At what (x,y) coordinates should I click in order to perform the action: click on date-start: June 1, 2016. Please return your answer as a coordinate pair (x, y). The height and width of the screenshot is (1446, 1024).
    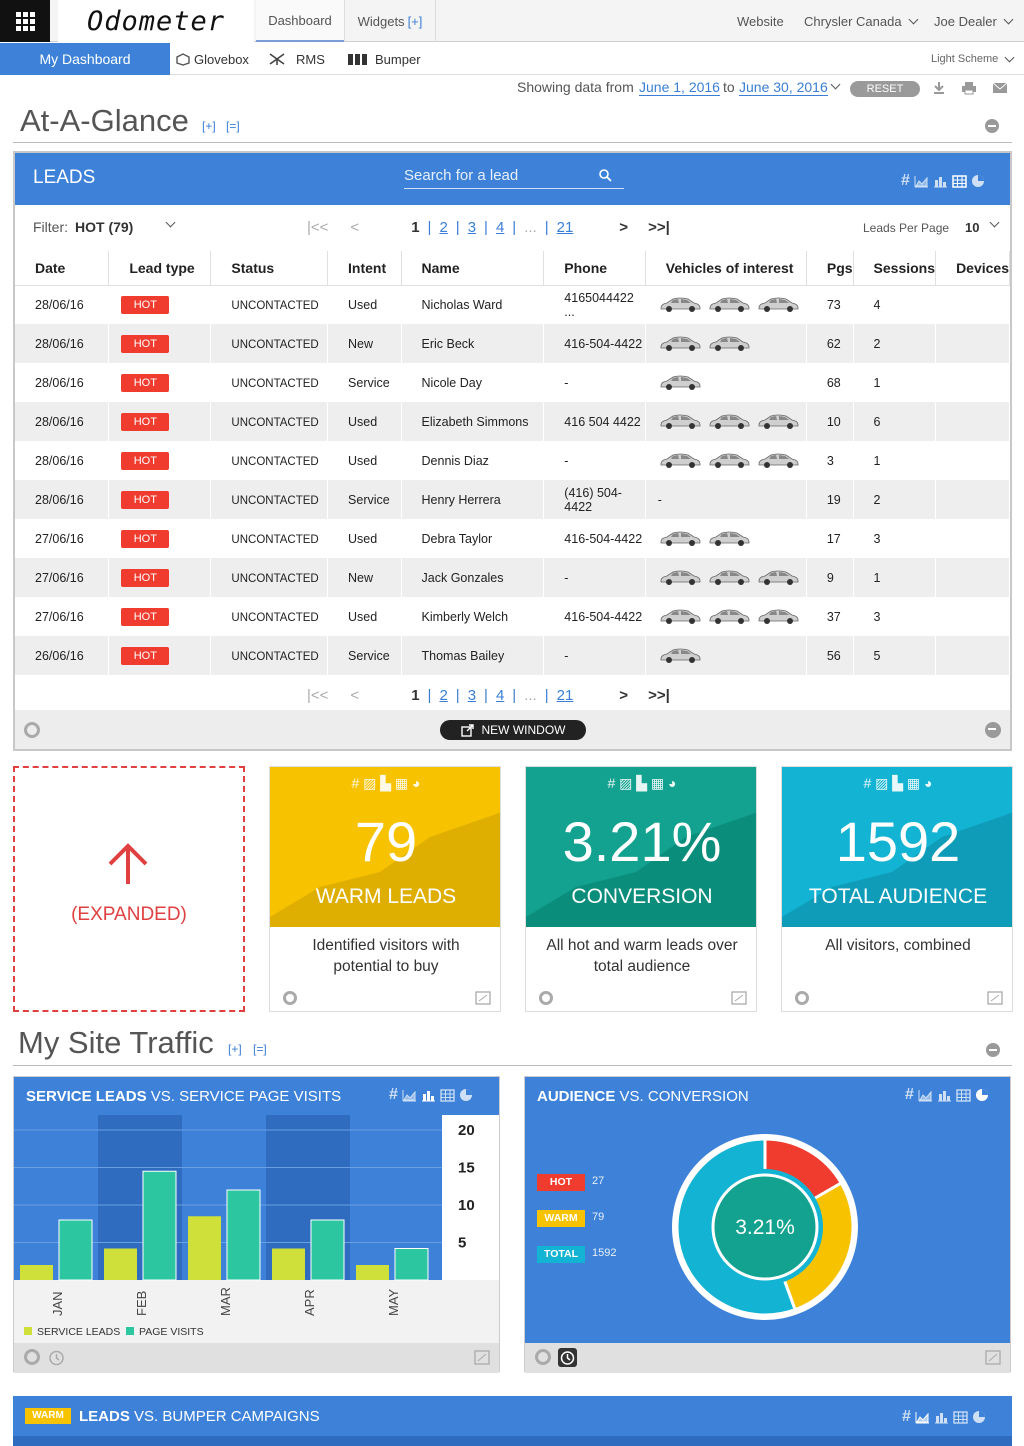
    Looking at the image, I should click on (679, 87).